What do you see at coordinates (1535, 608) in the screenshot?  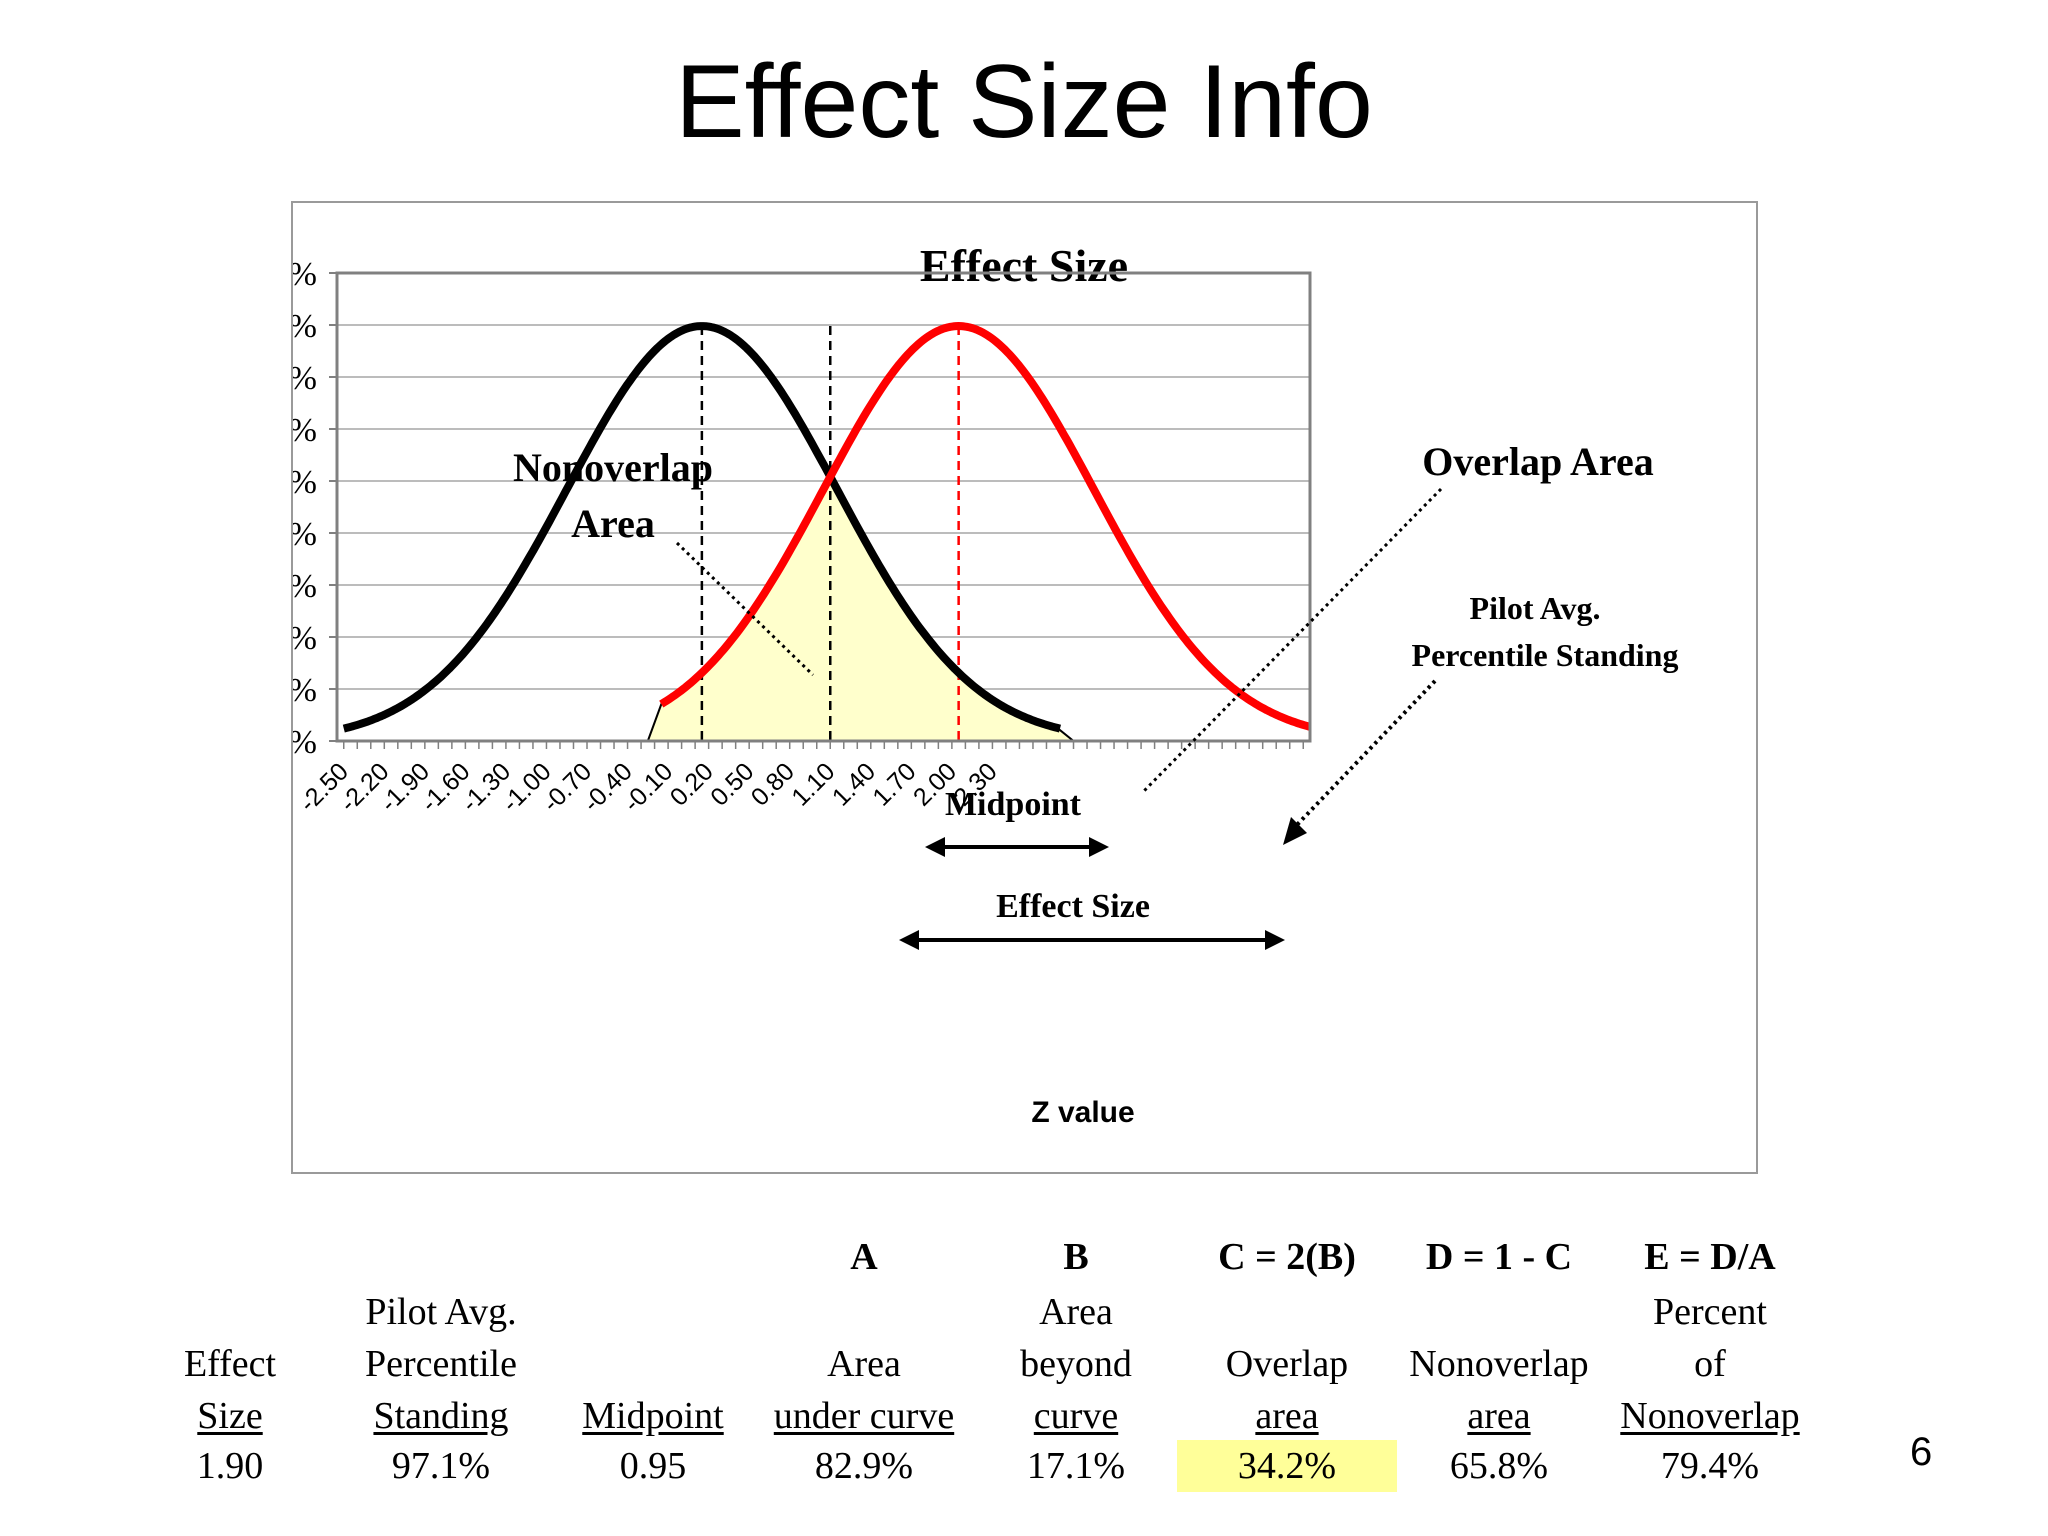 I see `pilot-label-line1: Pilot Avg.` at bounding box center [1535, 608].